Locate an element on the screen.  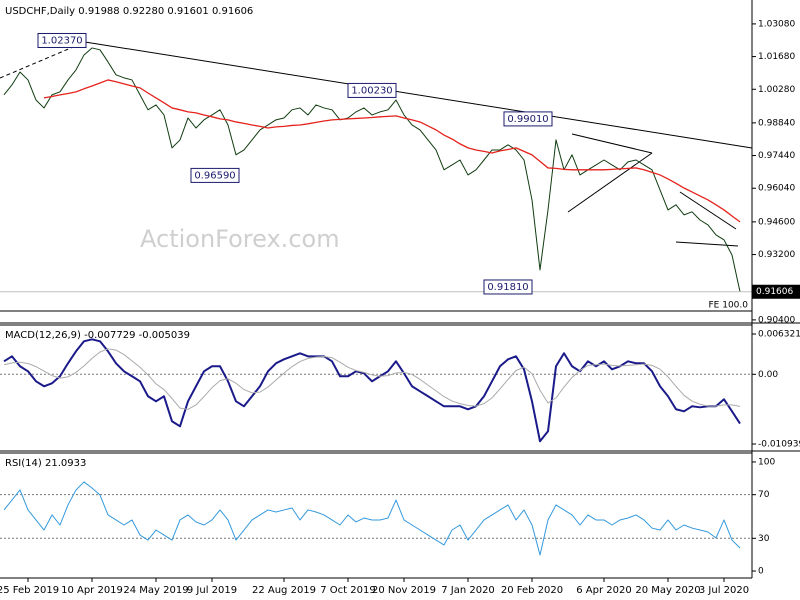
annotation-label: 0.96590 is located at coordinates (214, 175).